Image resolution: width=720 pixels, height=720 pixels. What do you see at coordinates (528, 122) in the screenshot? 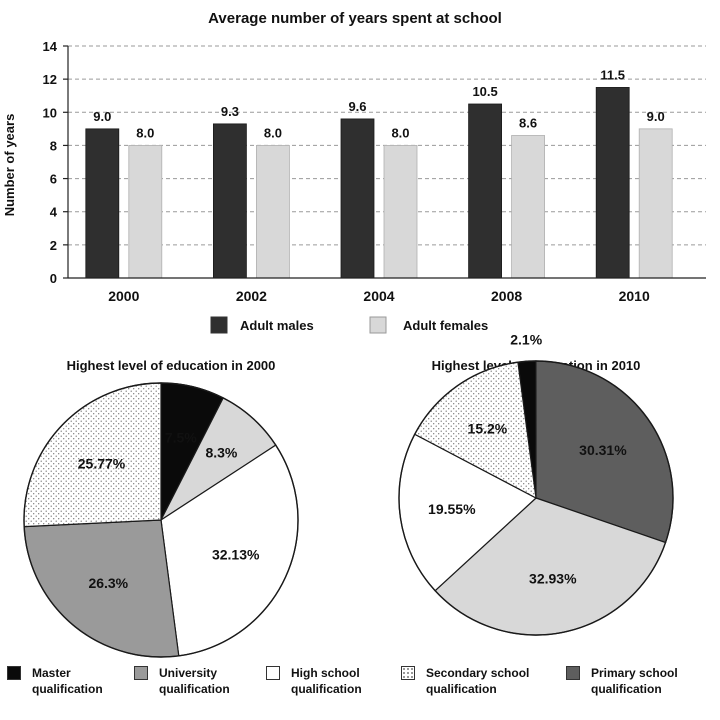
I see `bar-value-label: 8.6` at bounding box center [528, 122].